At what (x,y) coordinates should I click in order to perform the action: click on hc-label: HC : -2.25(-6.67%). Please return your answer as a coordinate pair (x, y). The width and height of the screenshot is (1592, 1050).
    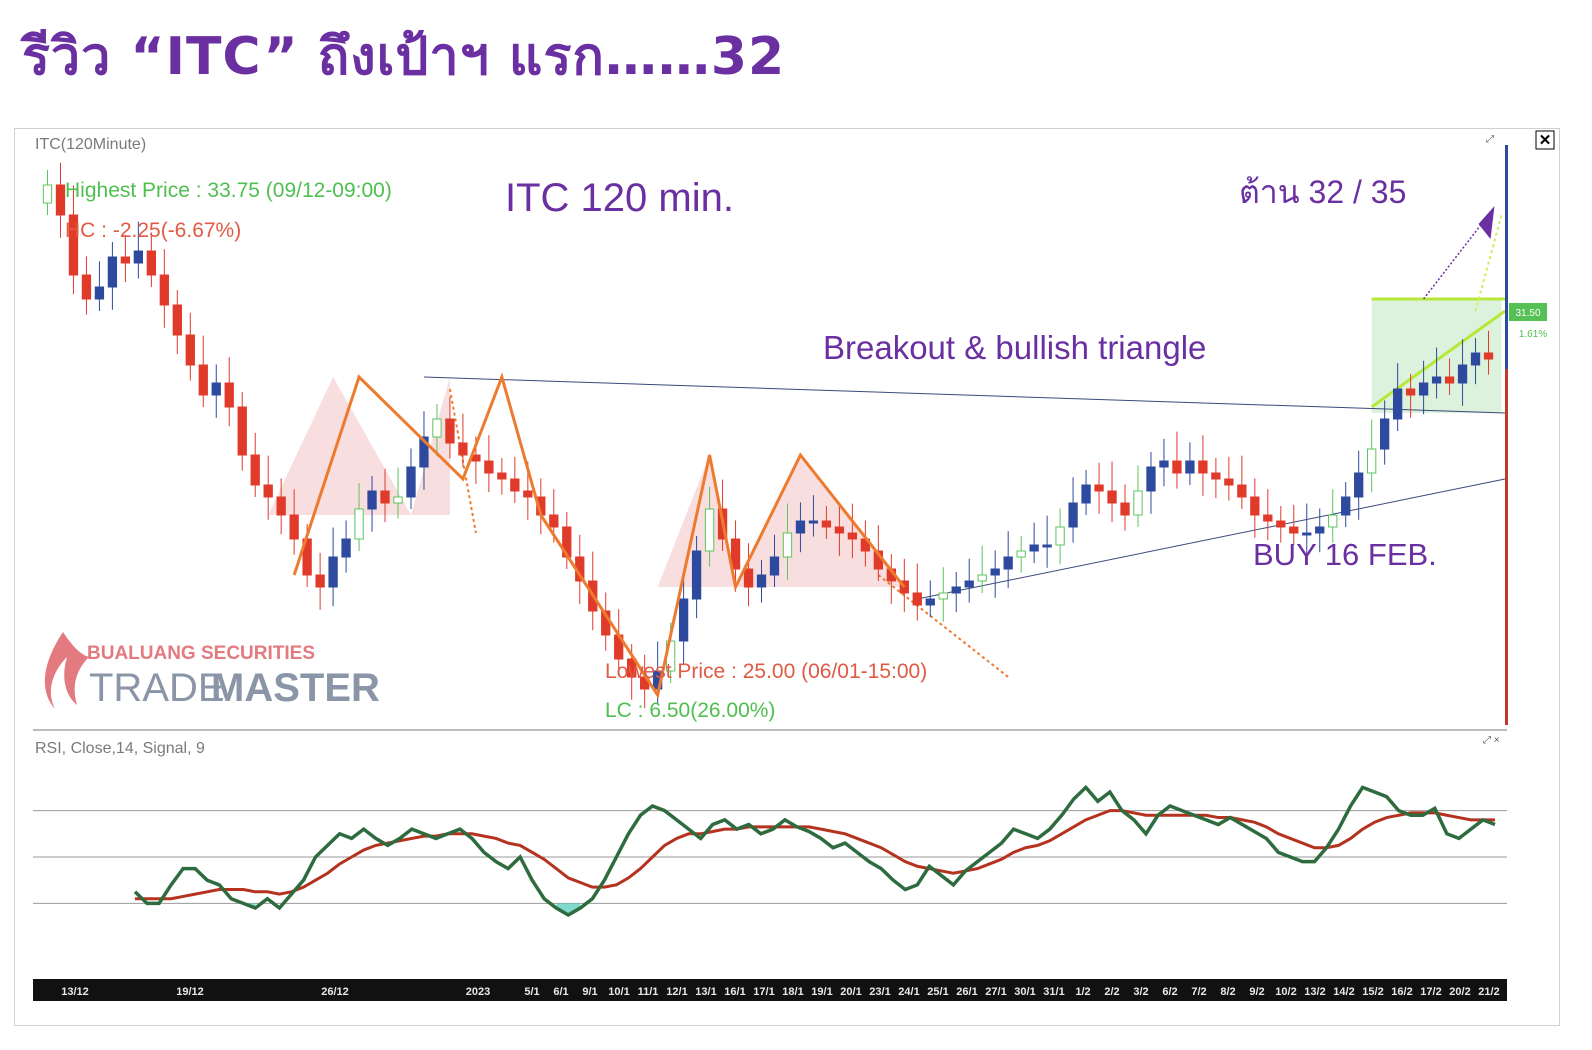
    Looking at the image, I should click on (153, 230).